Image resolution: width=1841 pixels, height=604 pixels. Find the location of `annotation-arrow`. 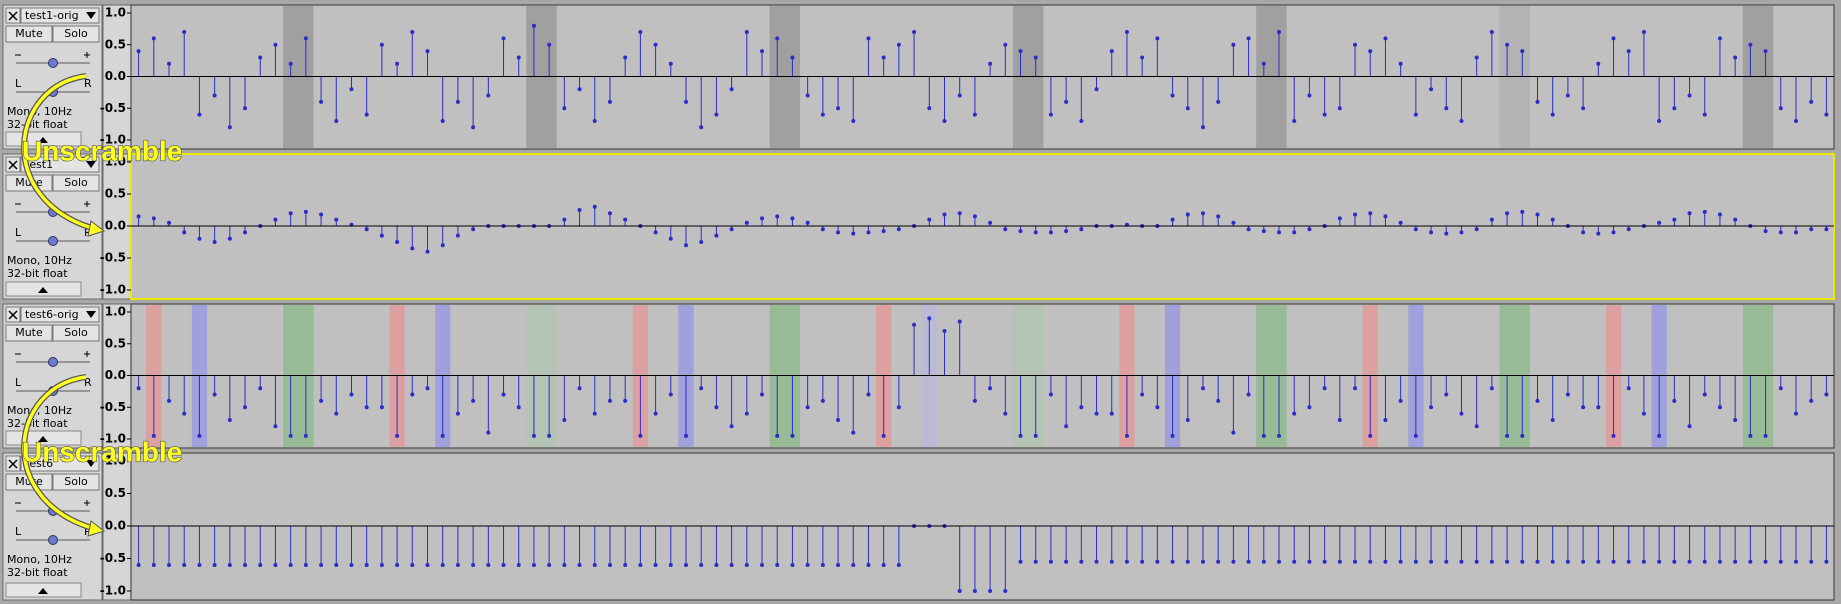

annotation-arrow is located at coordinates (57, 152).